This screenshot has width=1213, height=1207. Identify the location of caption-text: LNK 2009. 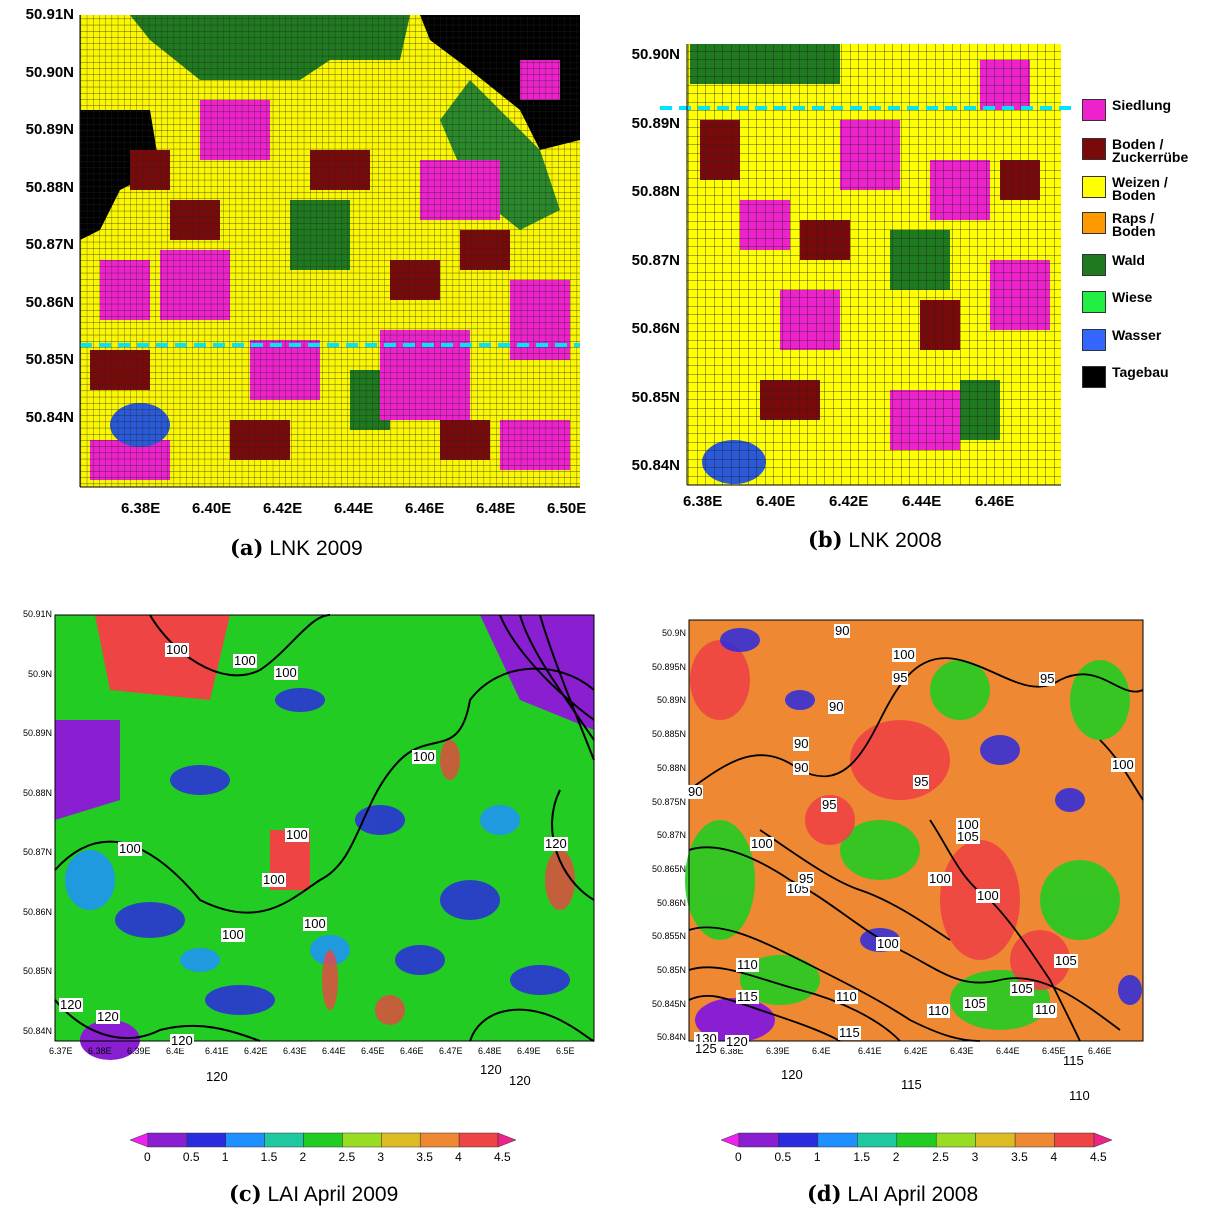
(313, 548).